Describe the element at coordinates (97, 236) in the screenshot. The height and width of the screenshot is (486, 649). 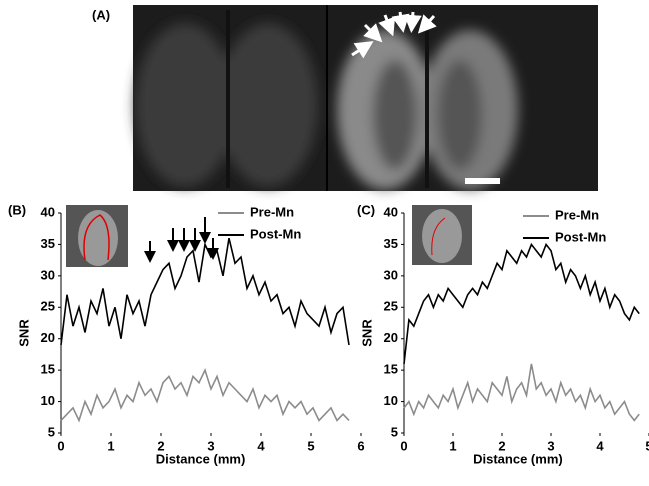
I see `inset-b` at that location.